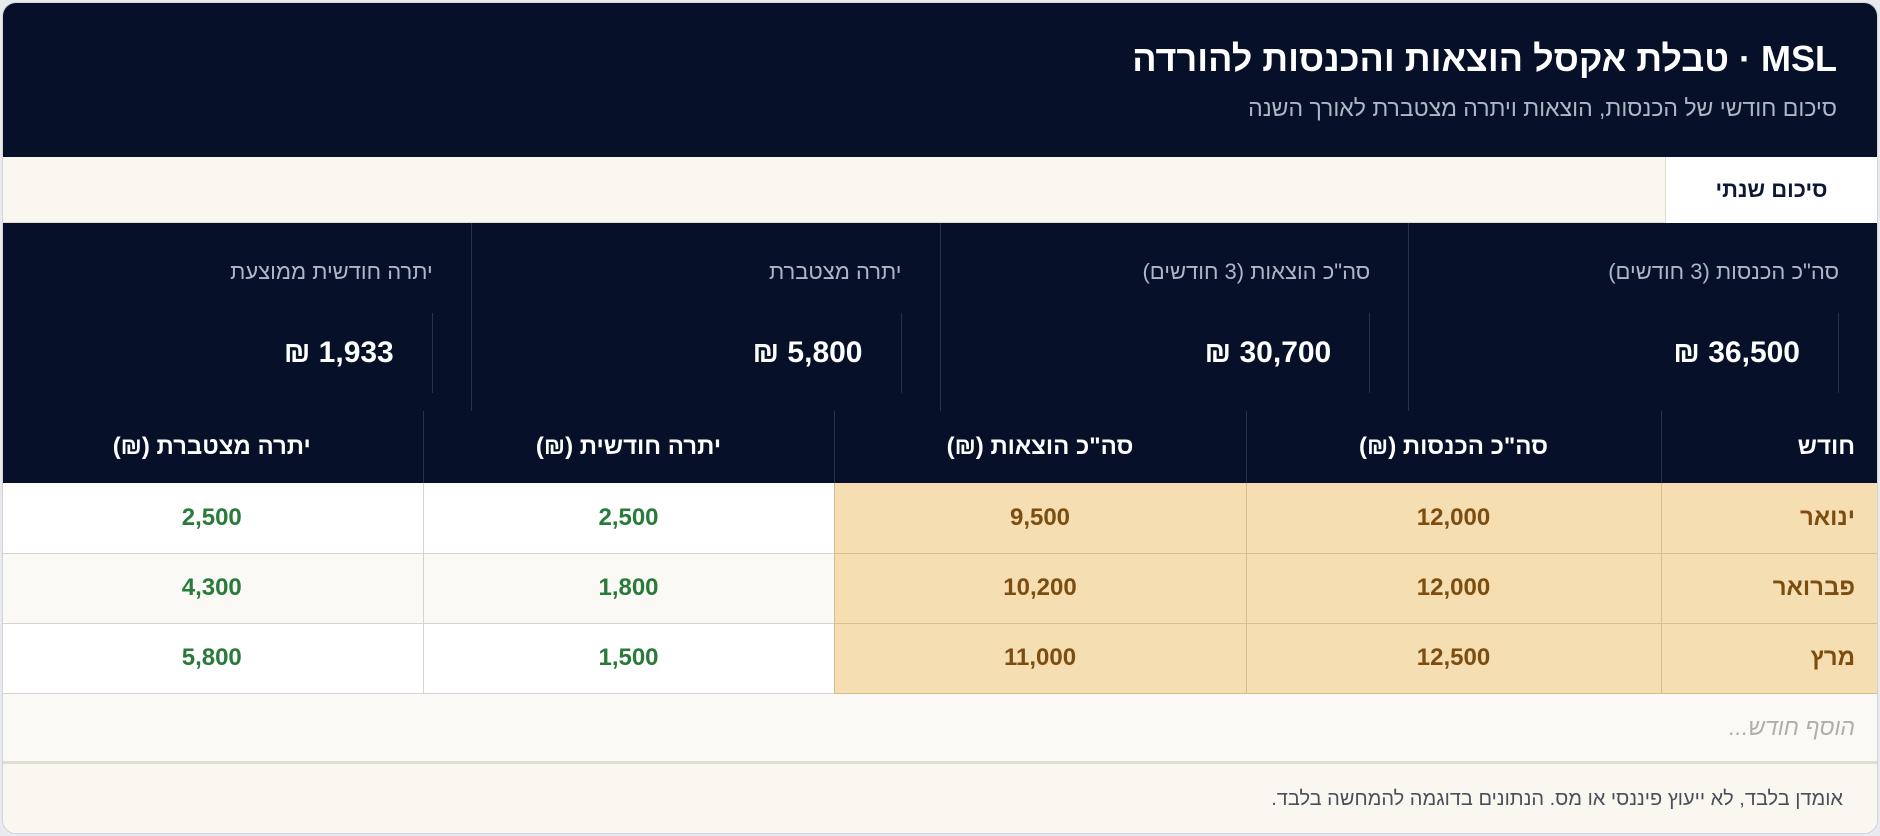 This screenshot has width=1880, height=836. What do you see at coordinates (1642, 317) in the screenshot?
I see `stat-total-income: סה"כ הכנסות (3 חודשים) 36,500 ₪` at bounding box center [1642, 317].